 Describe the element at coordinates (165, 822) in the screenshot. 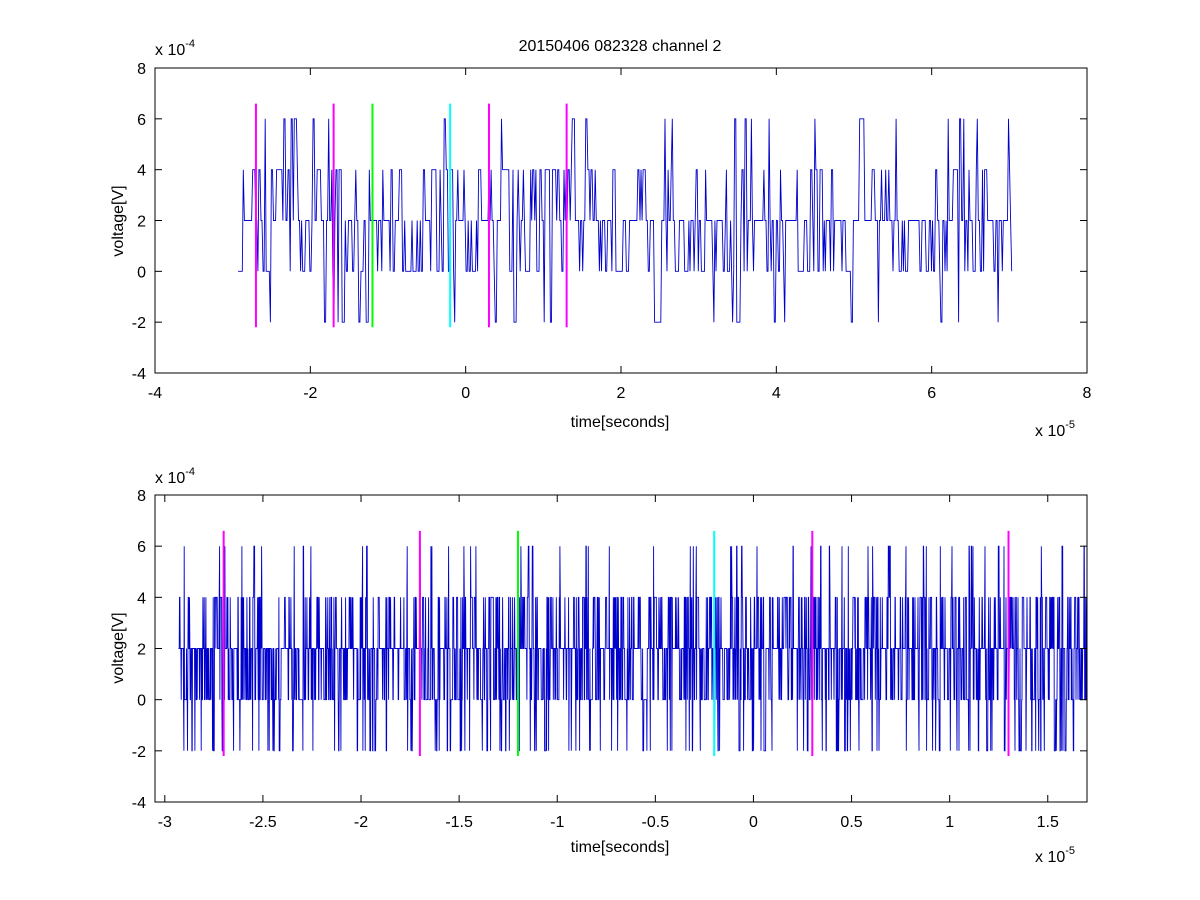

I see `x-tick-label: -3` at that location.